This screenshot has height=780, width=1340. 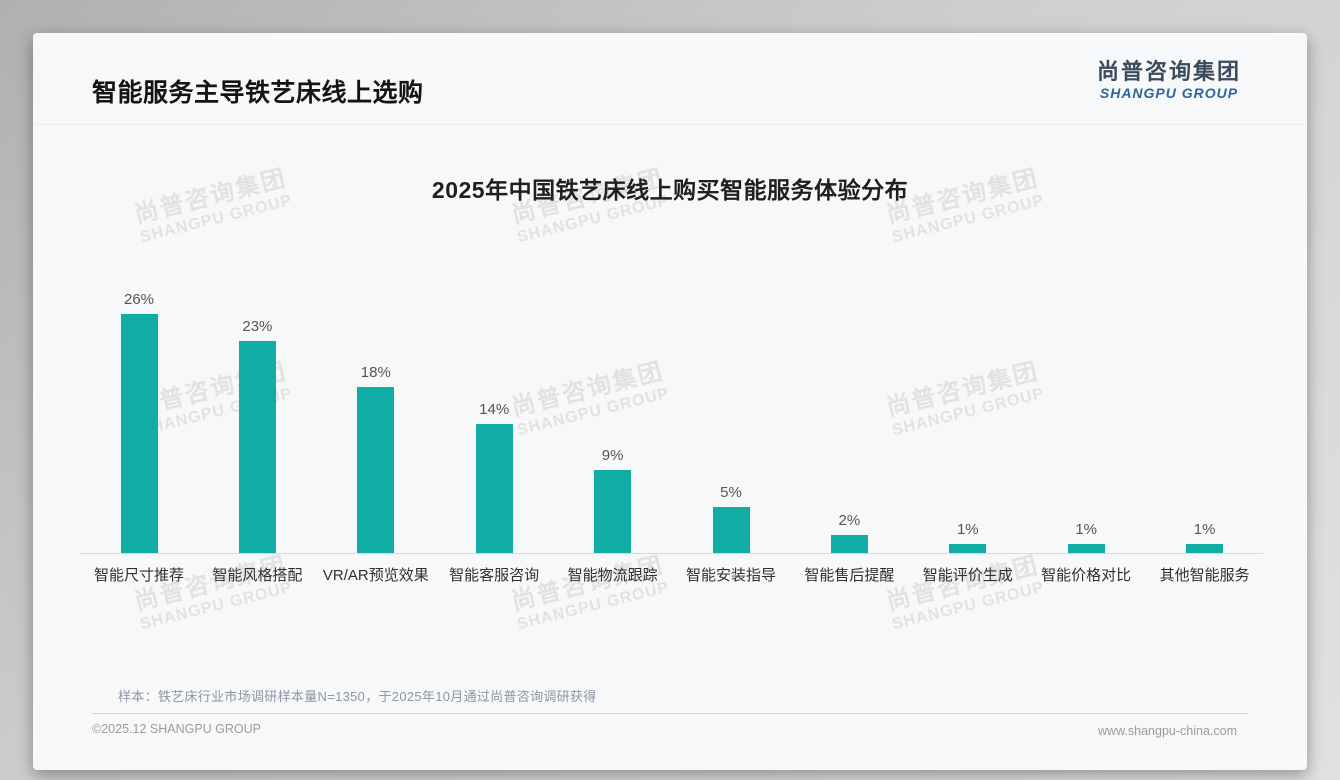 I want to click on bar-value-label: 23%, so click(x=257, y=326).